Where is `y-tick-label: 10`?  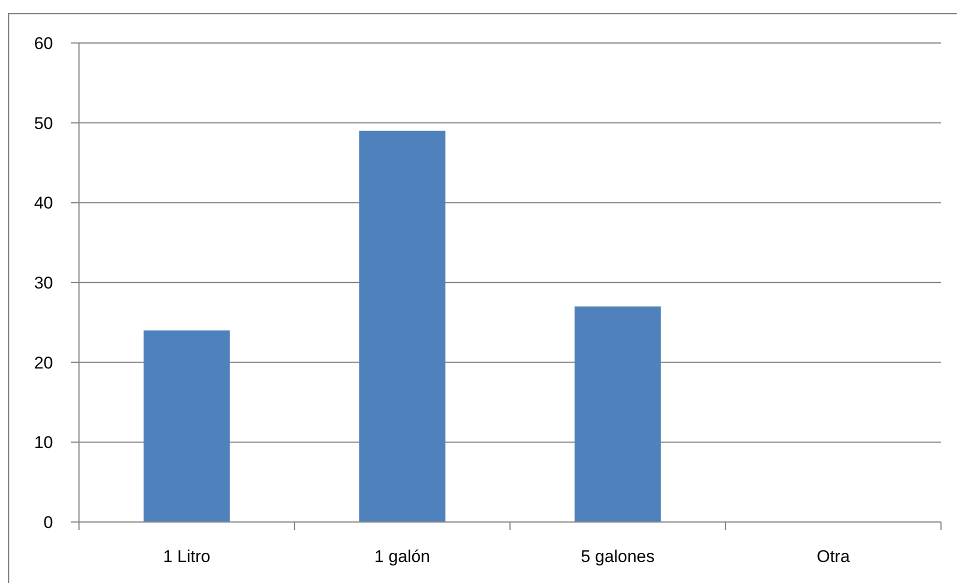 y-tick-label: 10 is located at coordinates (43, 442).